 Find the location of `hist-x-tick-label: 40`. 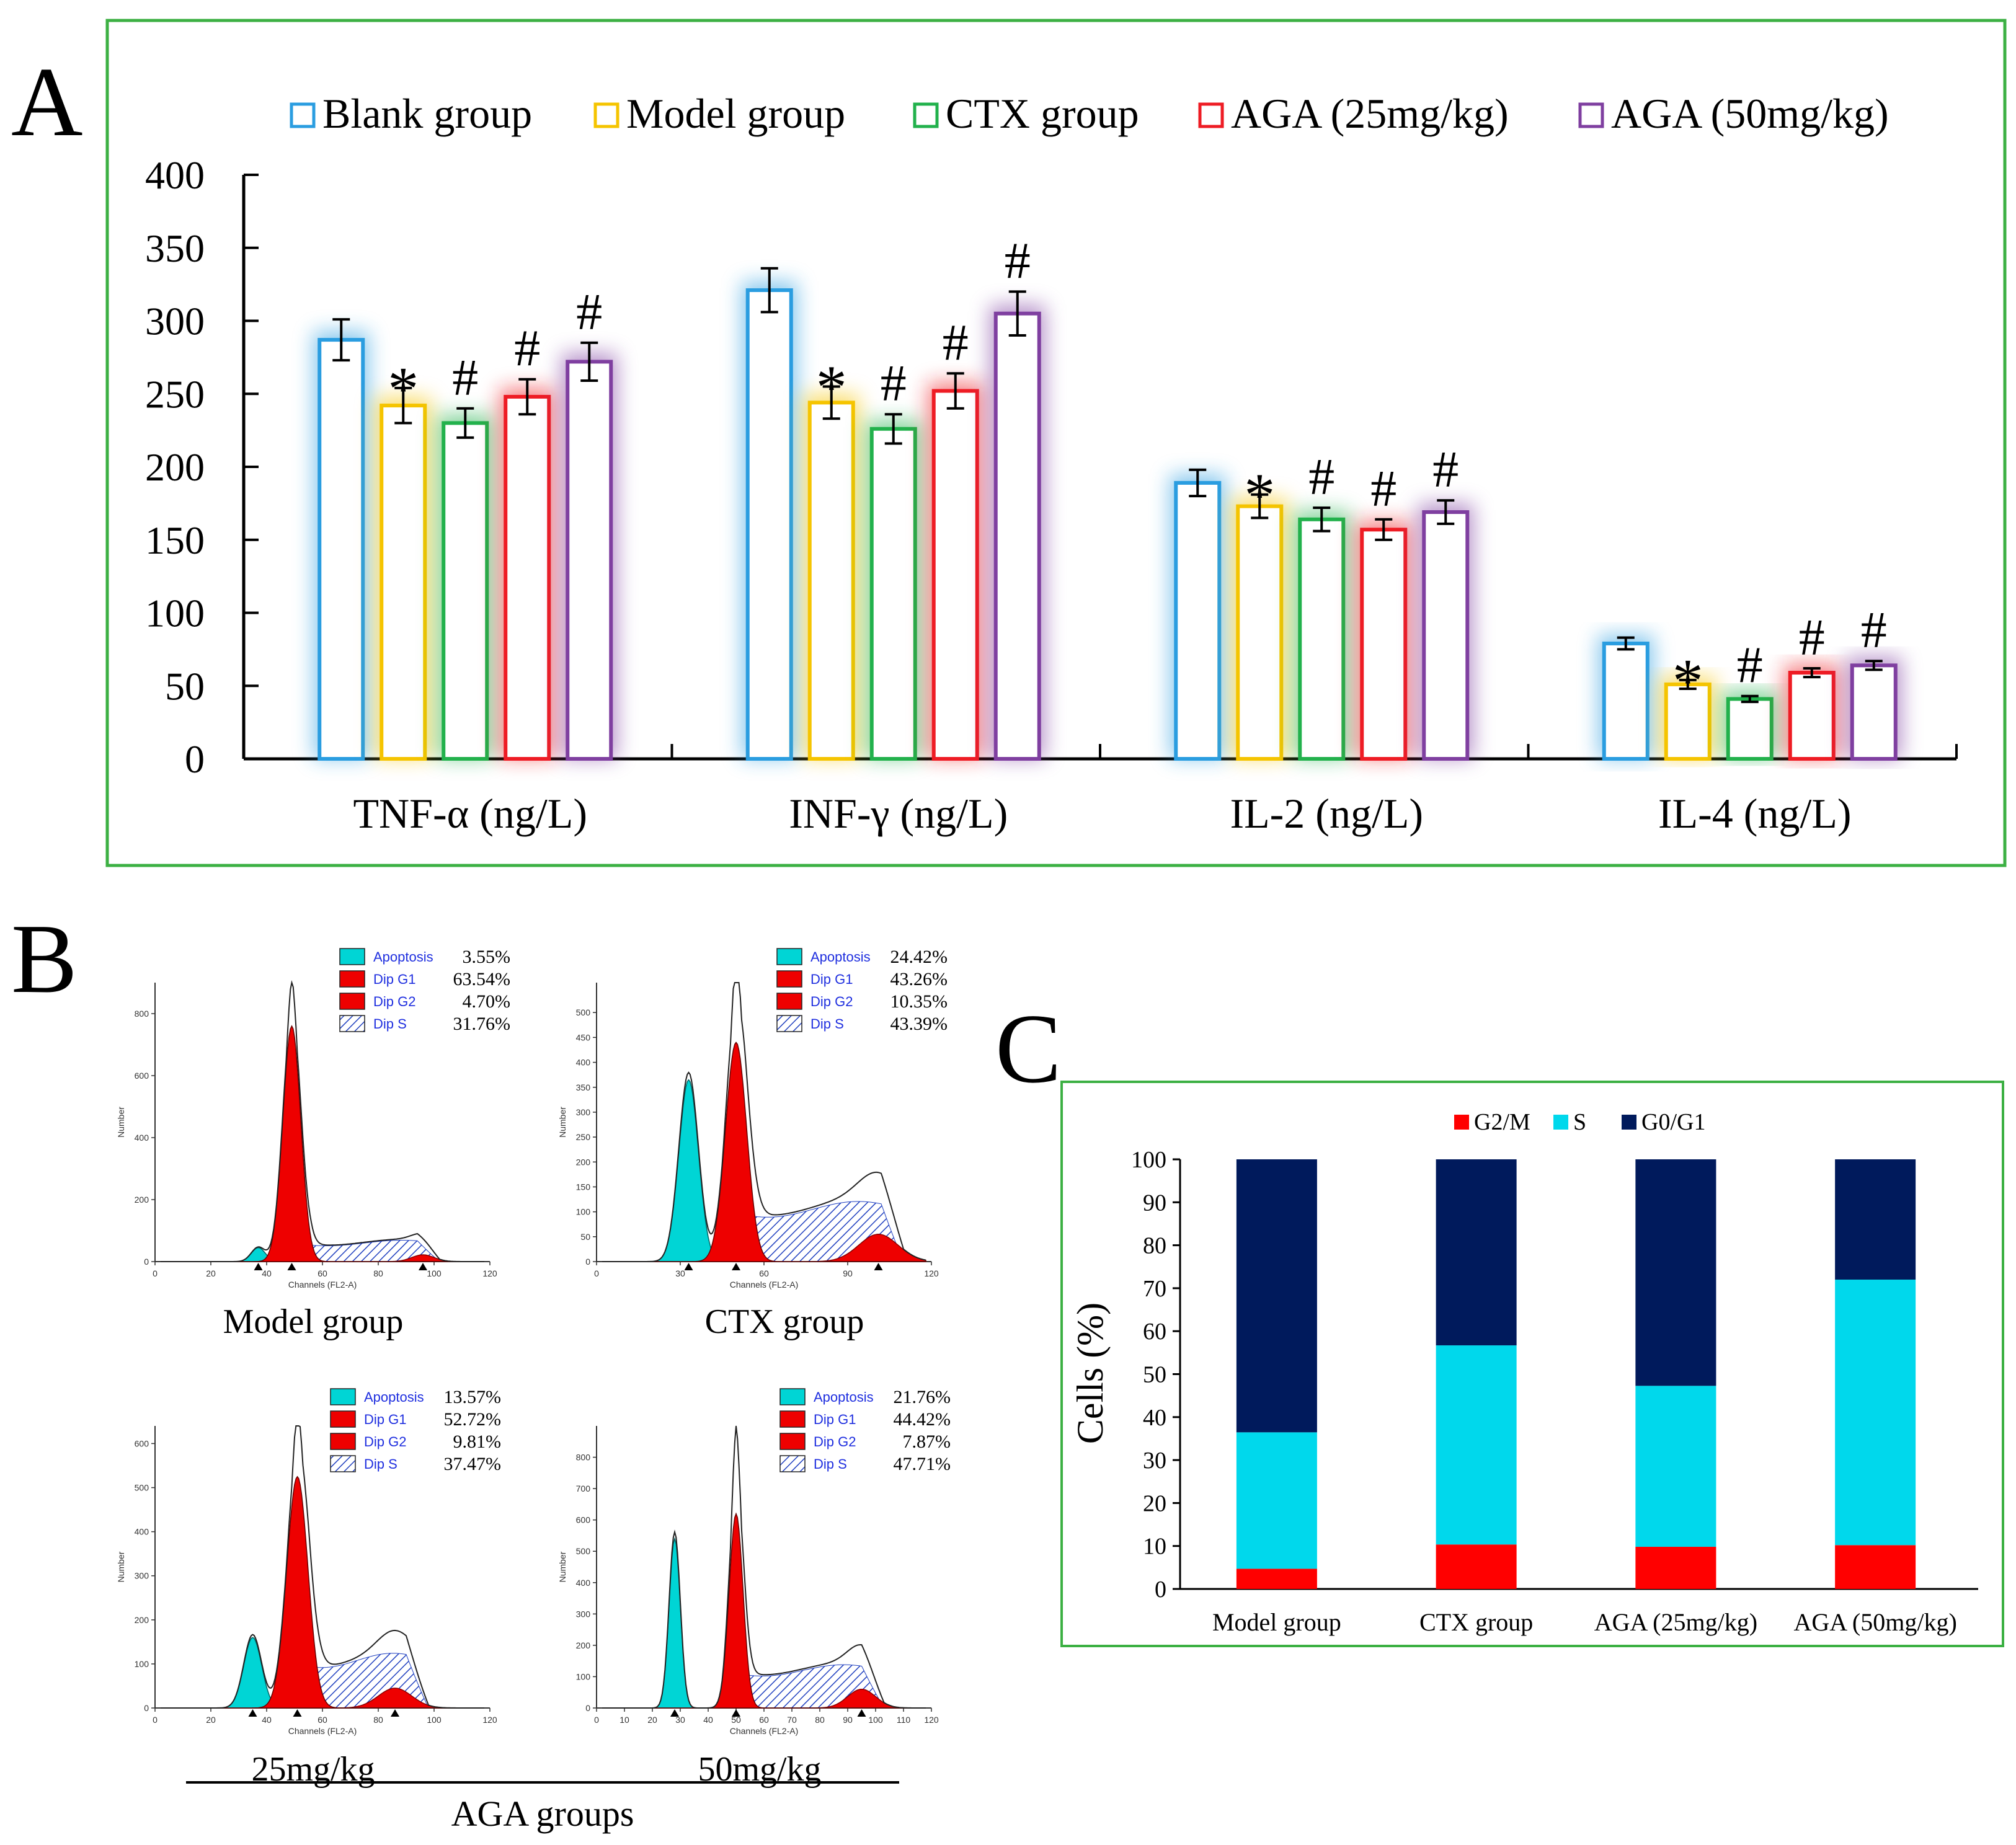

hist-x-tick-label: 40 is located at coordinates (708, 1720).